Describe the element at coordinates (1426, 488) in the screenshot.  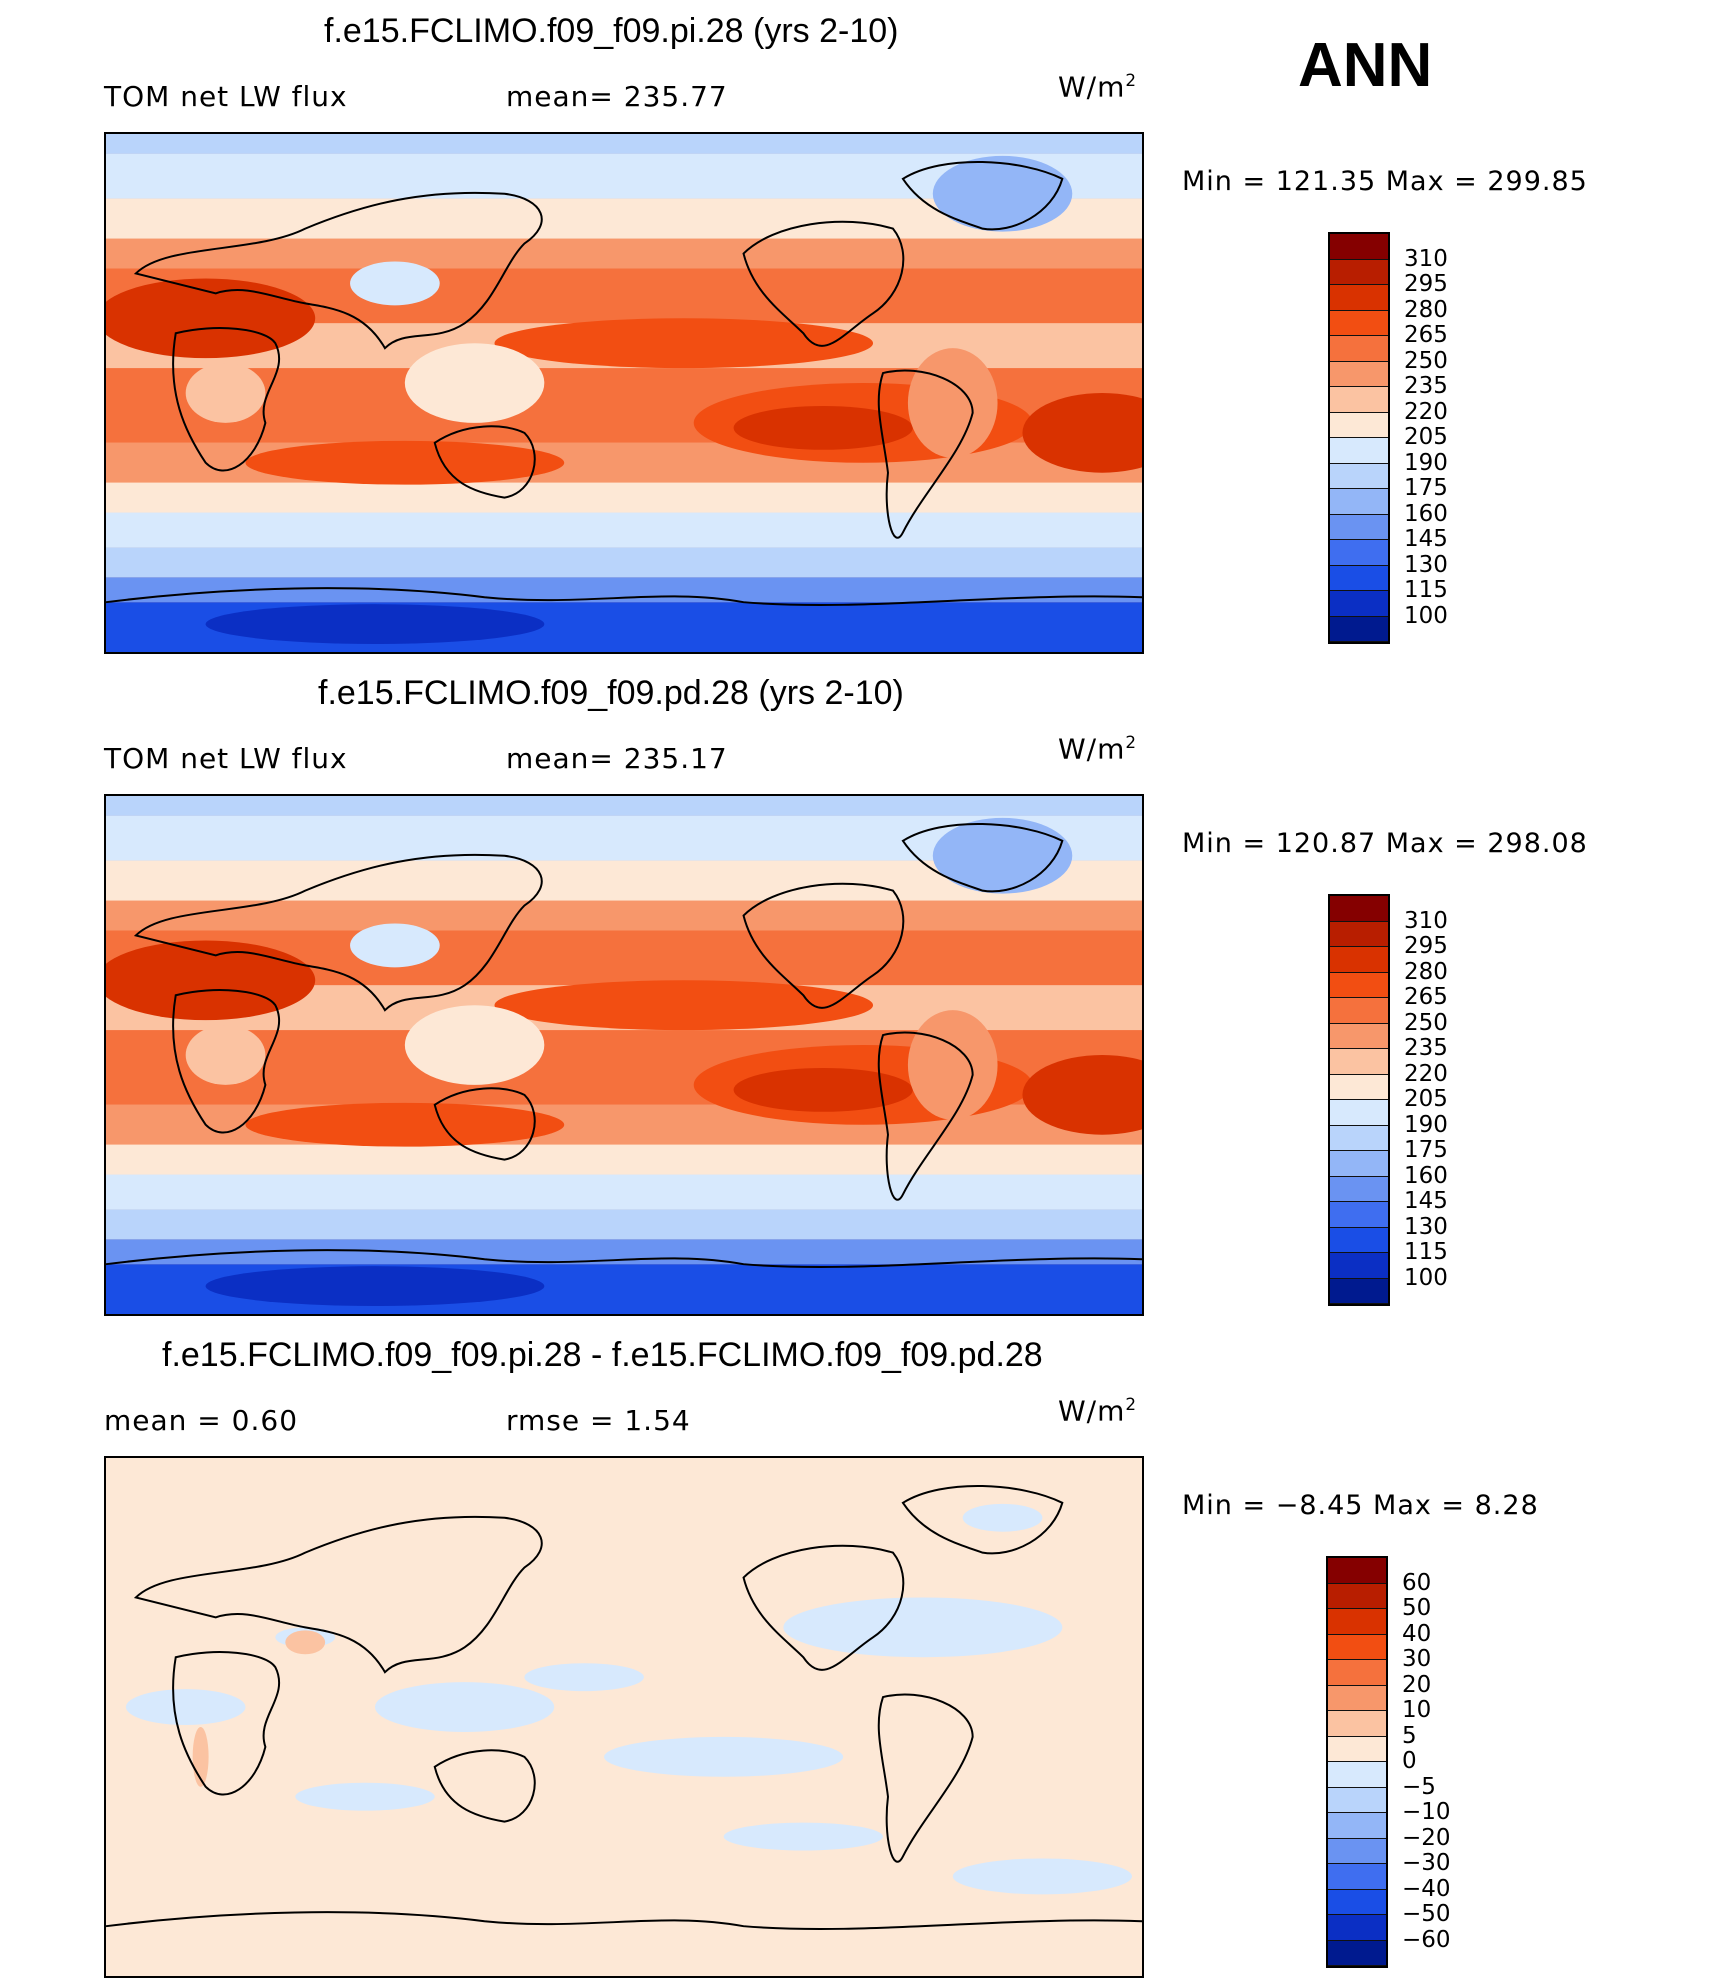
I see `colorbar-label: 175` at that location.